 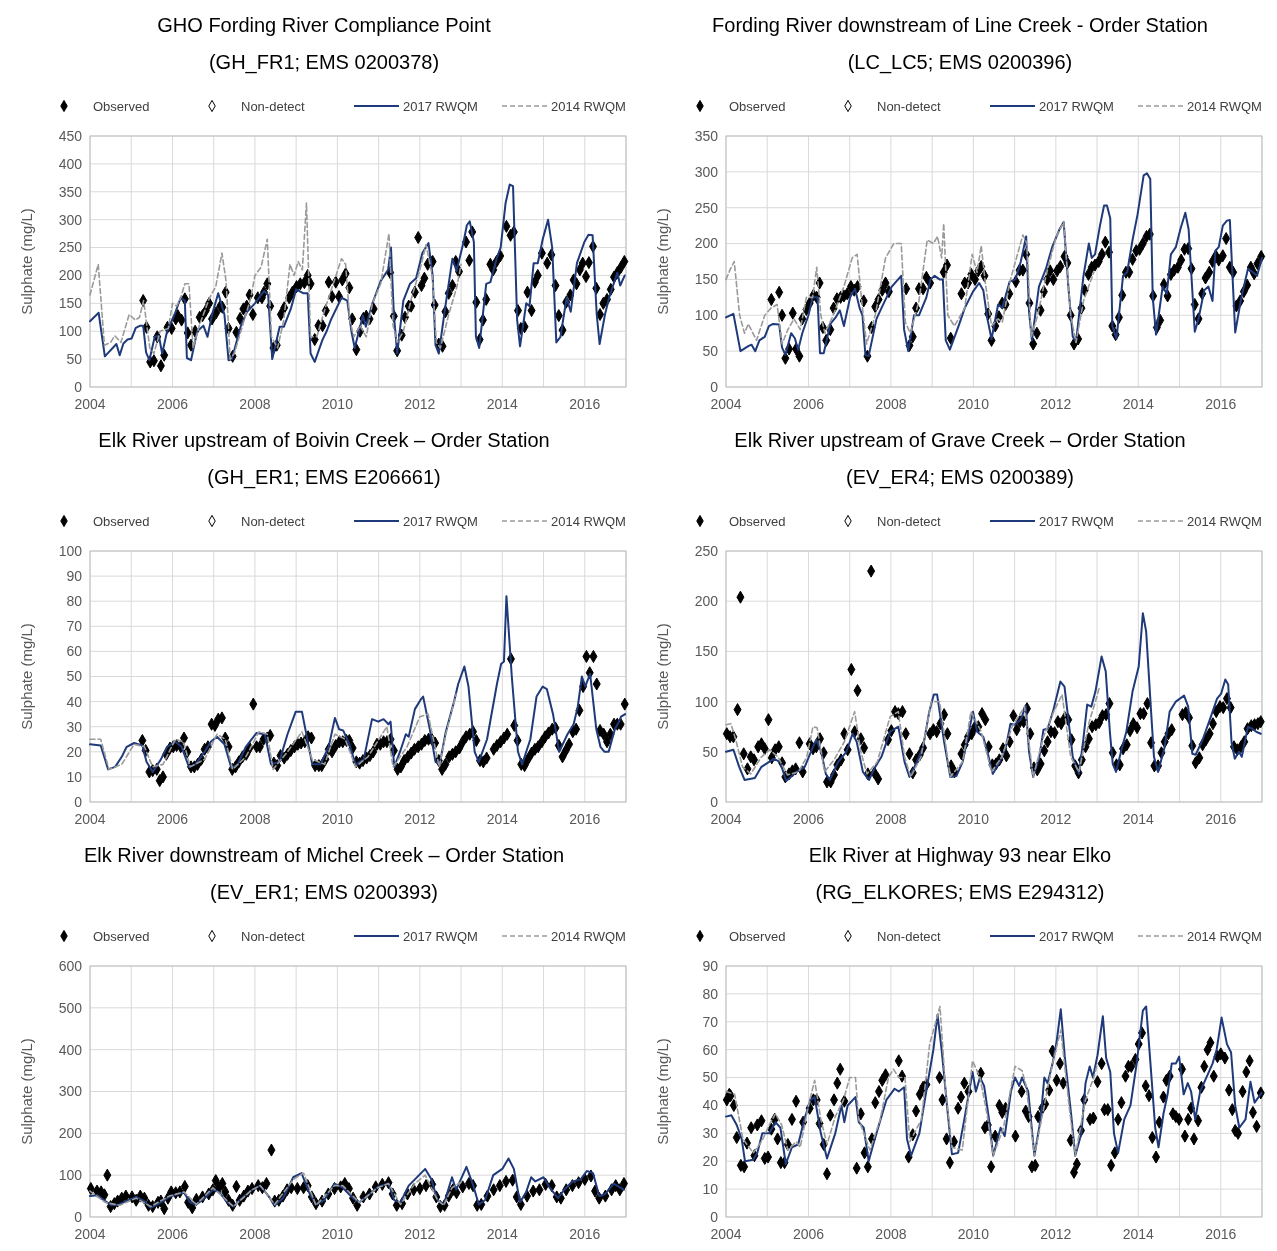 What do you see at coordinates (960, 892) in the screenshot?
I see `chart-subtitle: (RG_ELKORES; EMS E294312)` at bounding box center [960, 892].